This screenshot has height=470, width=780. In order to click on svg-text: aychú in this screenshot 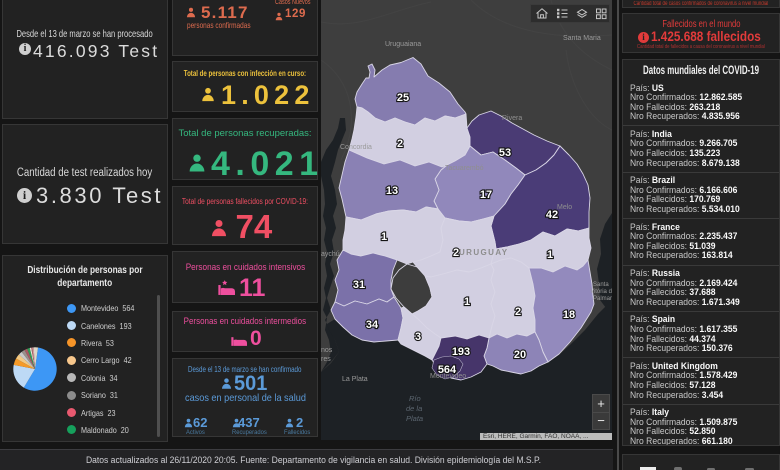, I will do `click(330, 254)`.